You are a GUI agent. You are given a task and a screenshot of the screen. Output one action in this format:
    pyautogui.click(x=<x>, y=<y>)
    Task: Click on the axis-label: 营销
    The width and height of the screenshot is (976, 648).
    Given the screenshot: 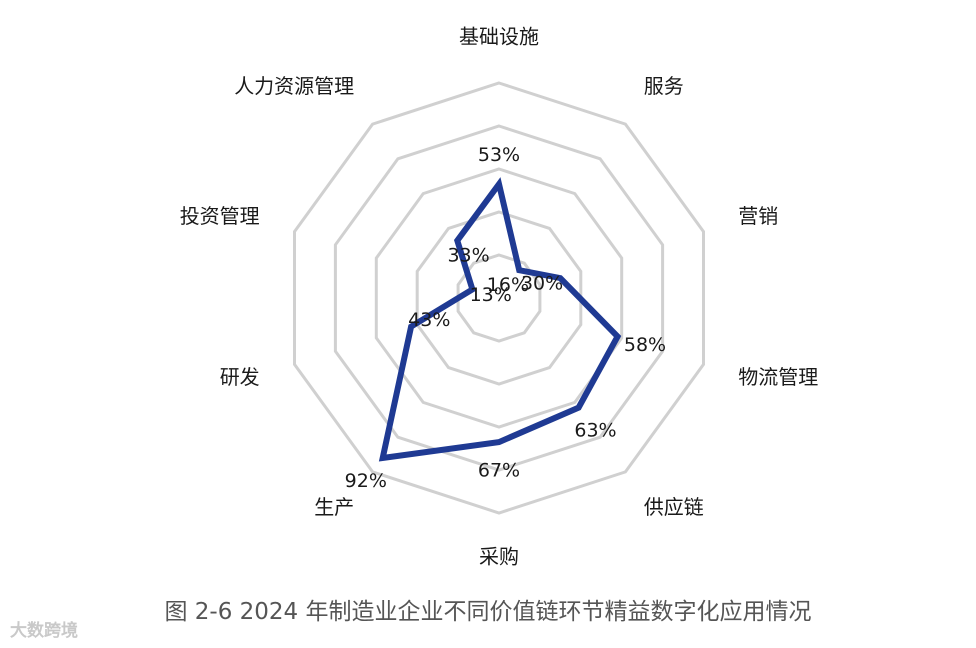 What is the action you would take?
    pyautogui.click(x=758, y=216)
    